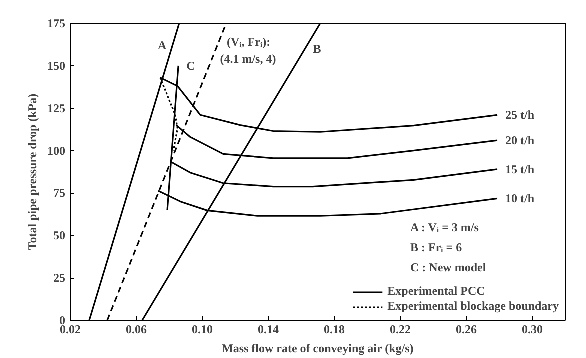 The height and width of the screenshot is (358, 586). What do you see at coordinates (162, 45) in the screenshot?
I see `annotation: A` at bounding box center [162, 45].